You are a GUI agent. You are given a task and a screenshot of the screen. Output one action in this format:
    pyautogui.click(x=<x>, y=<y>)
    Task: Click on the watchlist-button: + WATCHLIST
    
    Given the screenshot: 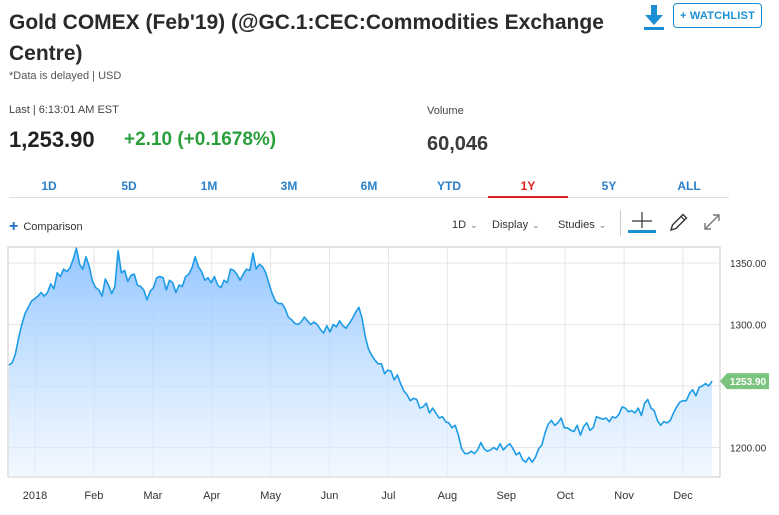 What is the action you would take?
    pyautogui.click(x=717, y=15)
    